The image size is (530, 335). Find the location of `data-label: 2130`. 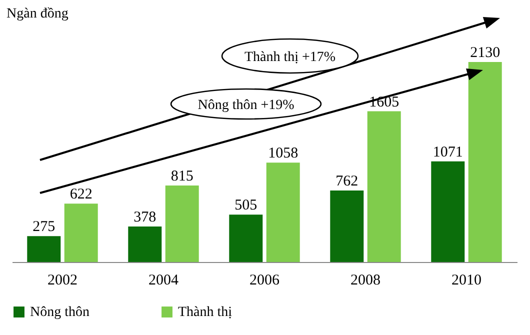

data-label: 2130 is located at coordinates (485, 53).